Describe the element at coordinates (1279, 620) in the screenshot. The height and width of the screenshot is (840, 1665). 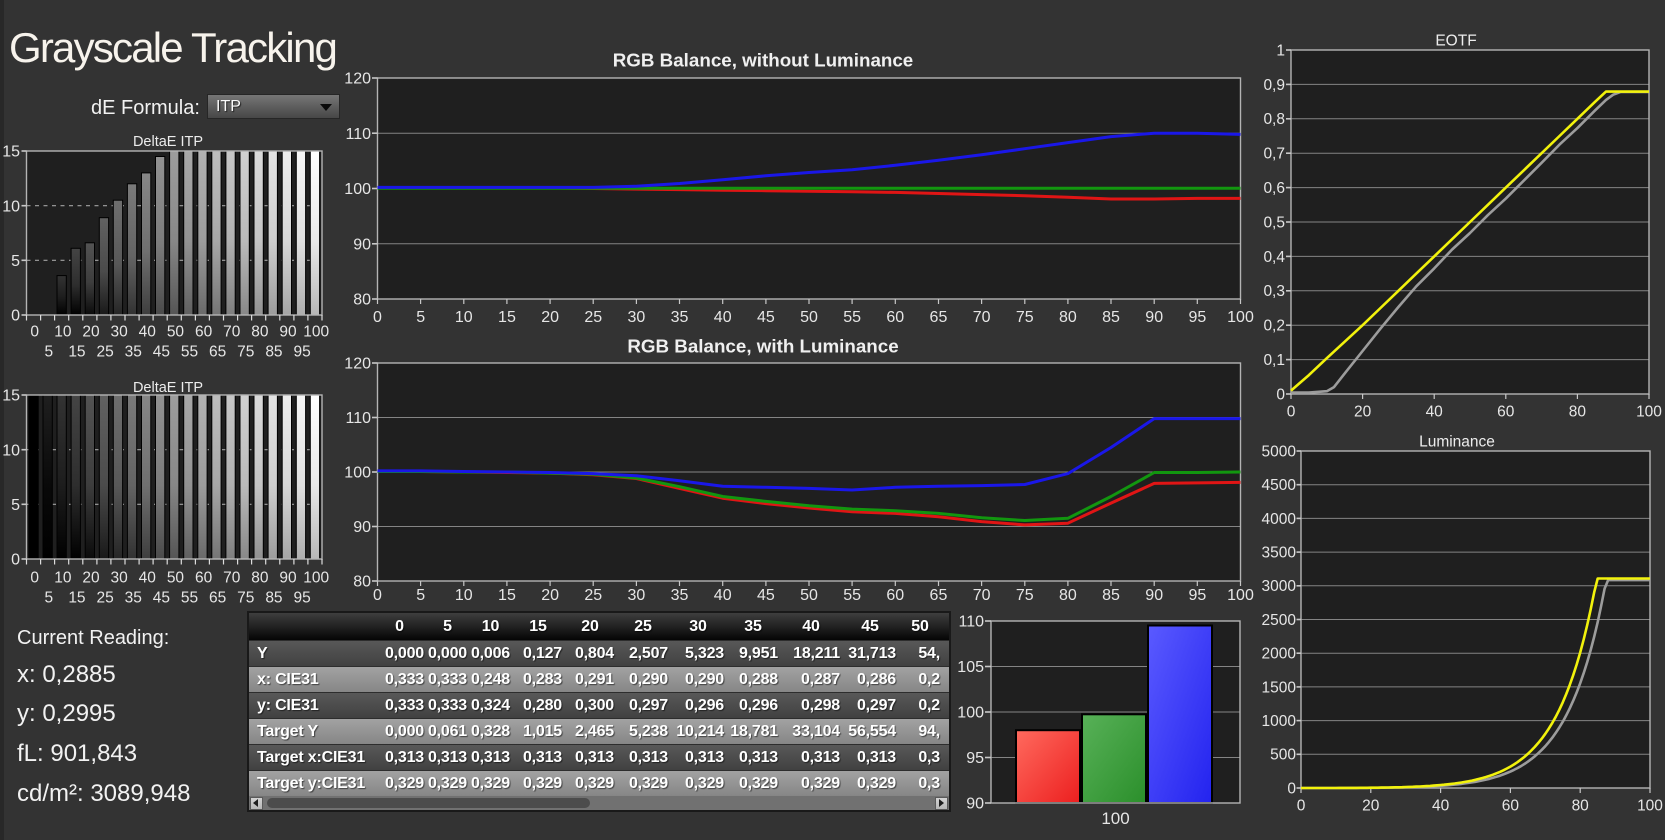
I see `svg-text: 2500` at that location.